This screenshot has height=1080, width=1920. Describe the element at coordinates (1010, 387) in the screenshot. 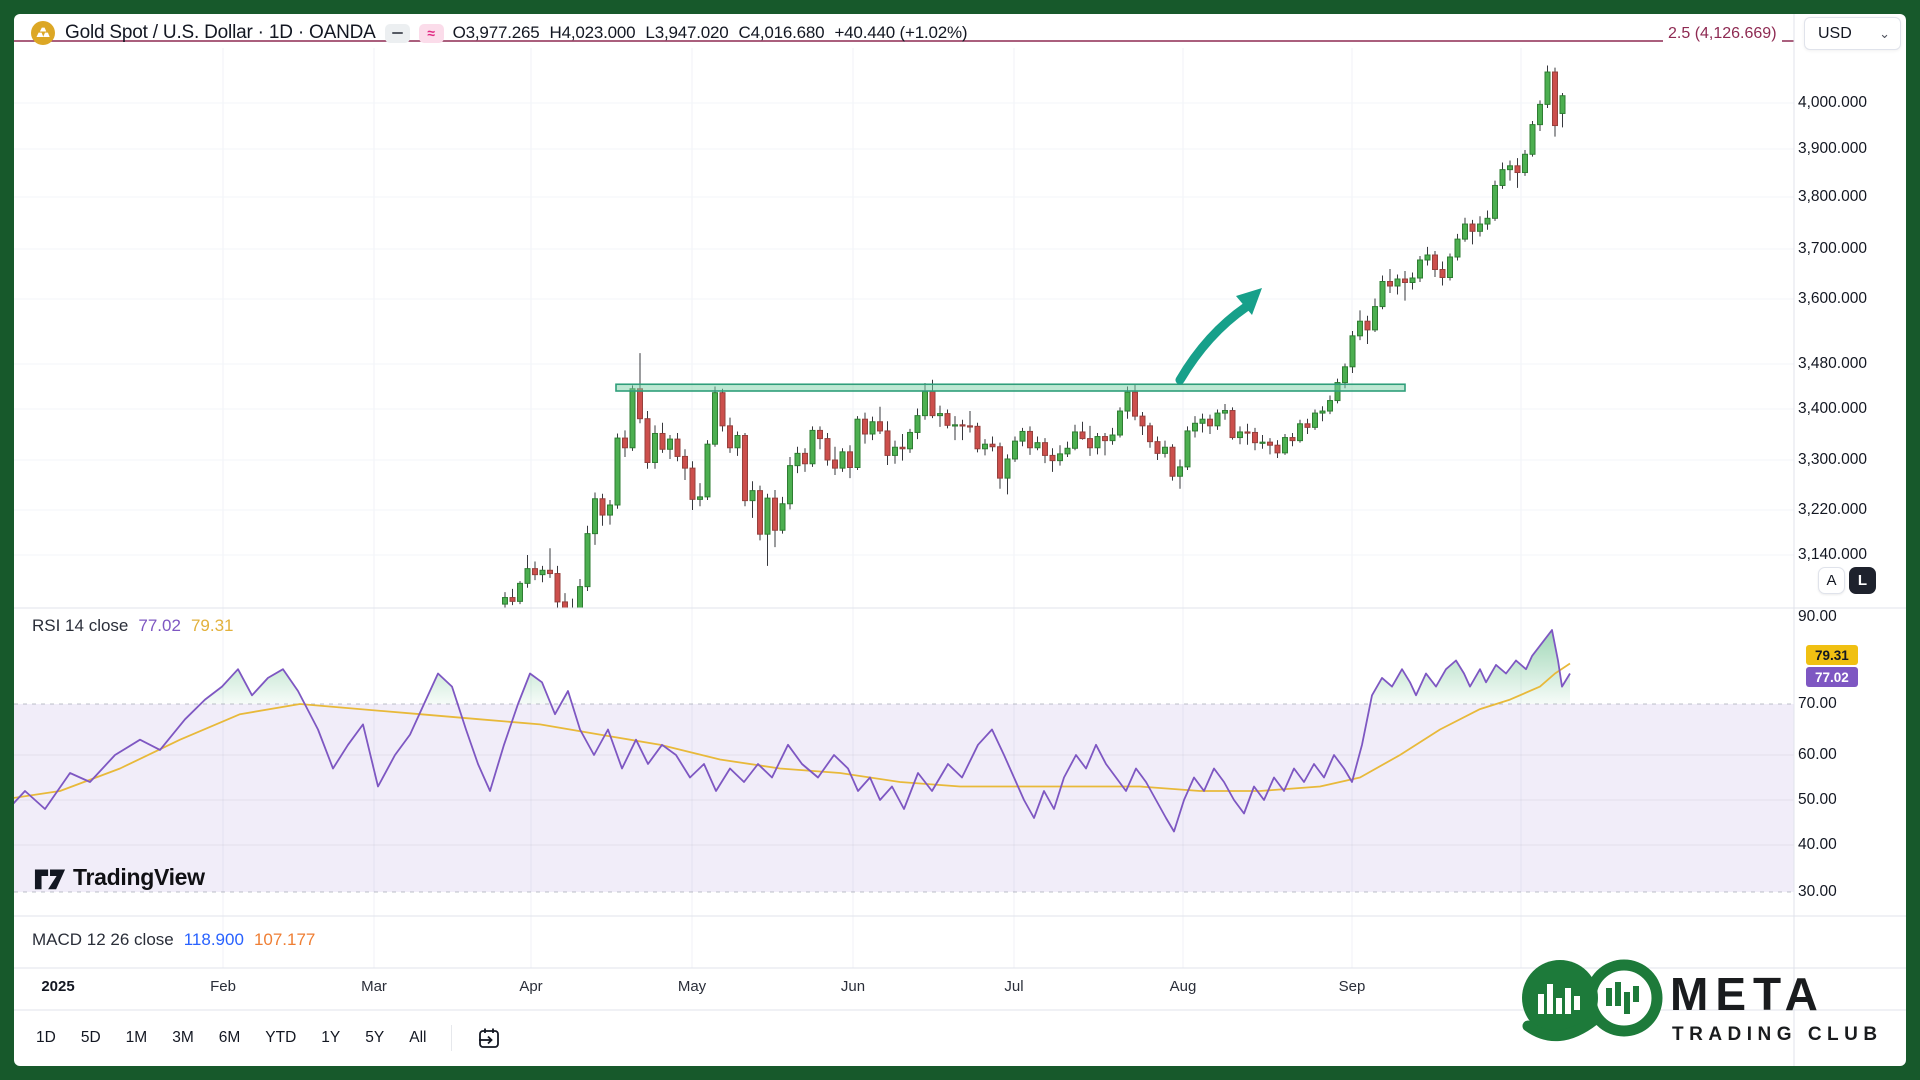

I see `resistance-band` at that location.